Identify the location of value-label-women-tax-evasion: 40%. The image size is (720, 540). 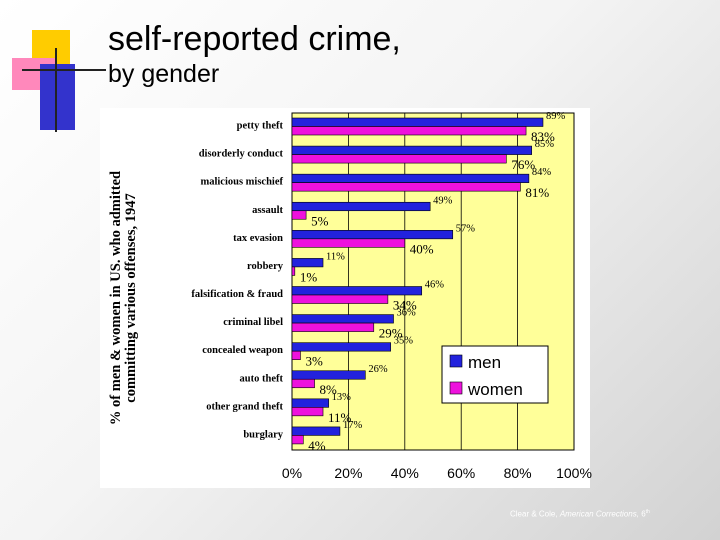
(422, 248).